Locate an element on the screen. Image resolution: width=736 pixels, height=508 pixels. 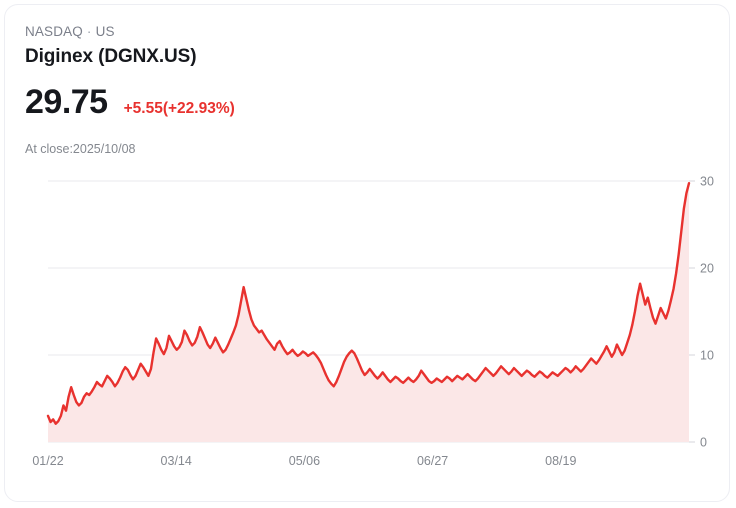
y-axis-label: 0 is located at coordinates (703, 443).